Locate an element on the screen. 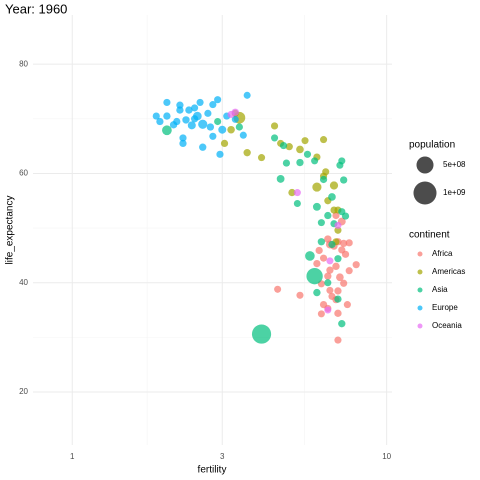  x-tick-label: 10 is located at coordinates (386, 456).